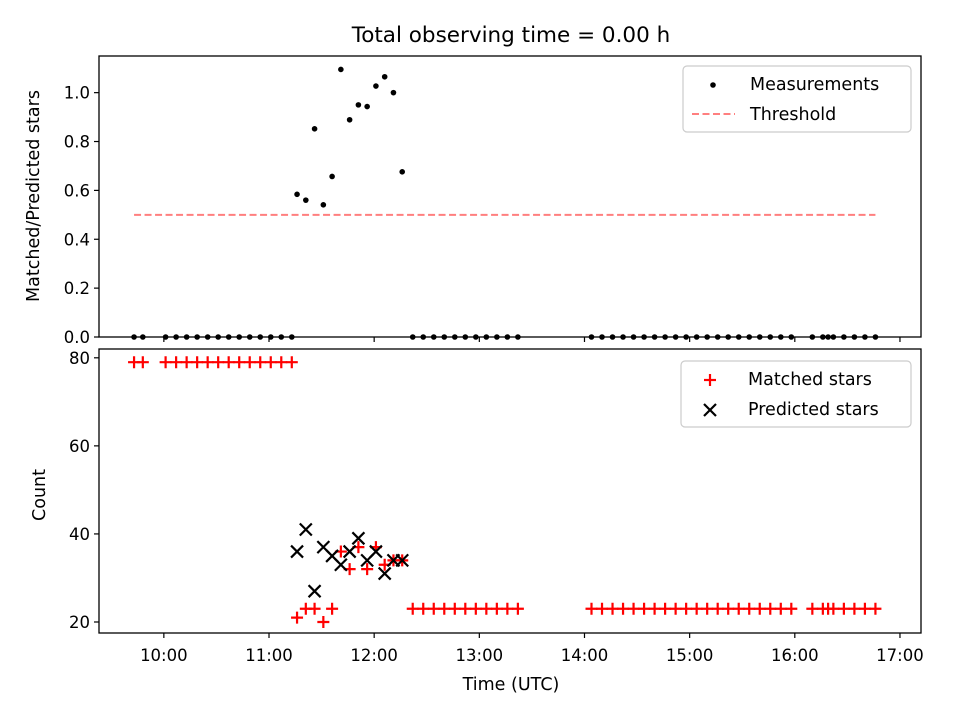 This screenshot has height=720, width=960. Describe the element at coordinates (690, 655) in the screenshot. I see `x-tick-label: 15:00` at that location.